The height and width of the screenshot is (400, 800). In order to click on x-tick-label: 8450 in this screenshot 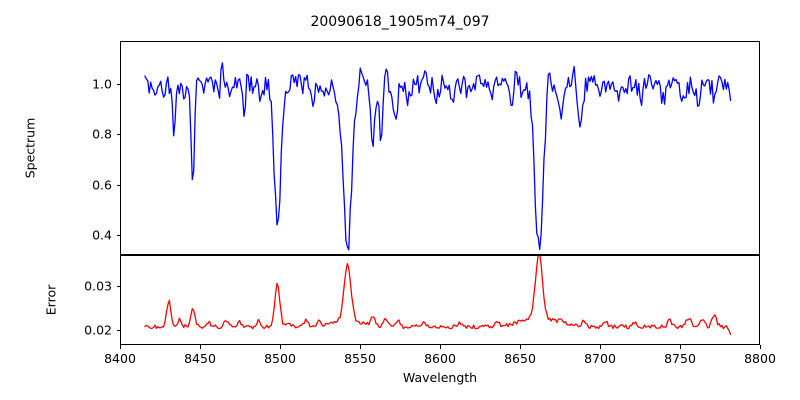, I will do `click(200, 358)`.